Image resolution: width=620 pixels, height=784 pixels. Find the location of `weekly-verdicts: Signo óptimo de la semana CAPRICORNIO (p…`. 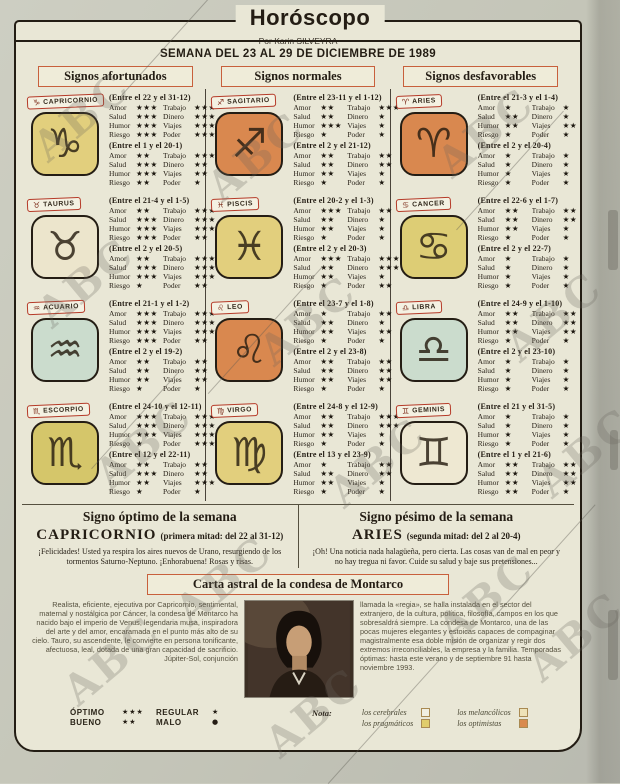

weekly-verdicts: Signo óptimo de la semana CAPRICORNIO (p… is located at coordinates (298, 536).